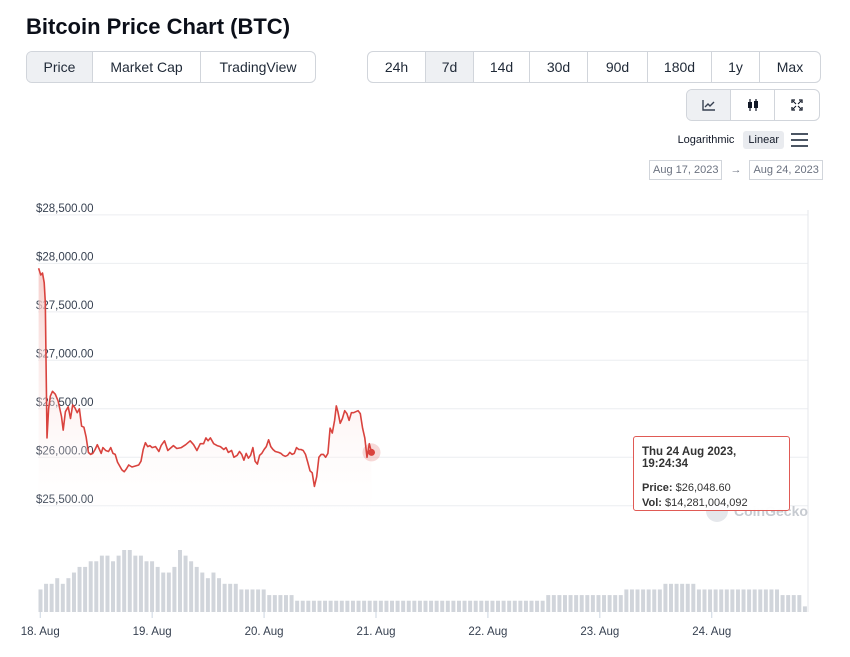 This screenshot has height=657, width=850. What do you see at coordinates (397, 67) in the screenshot?
I see `range-24h: 24h` at bounding box center [397, 67].